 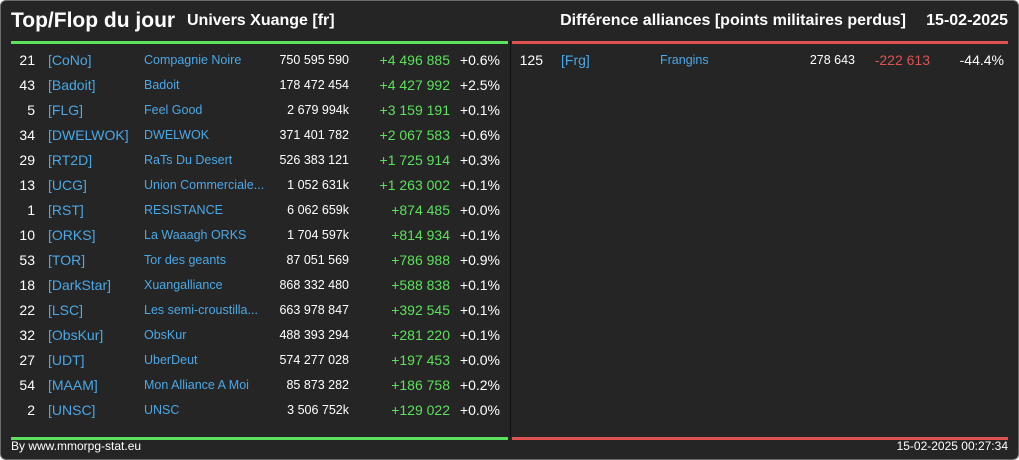 What do you see at coordinates (66, 360) in the screenshot?
I see `alliance-tag-link: [UDT]` at bounding box center [66, 360].